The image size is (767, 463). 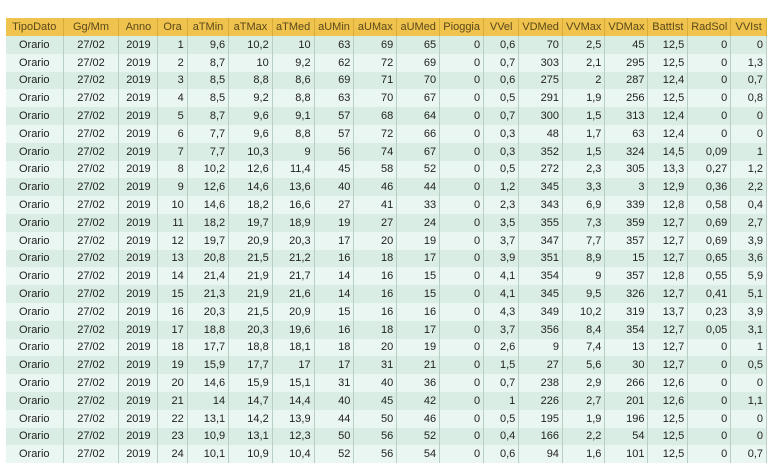 I want to click on table-cell: 12,7, so click(x=668, y=258).